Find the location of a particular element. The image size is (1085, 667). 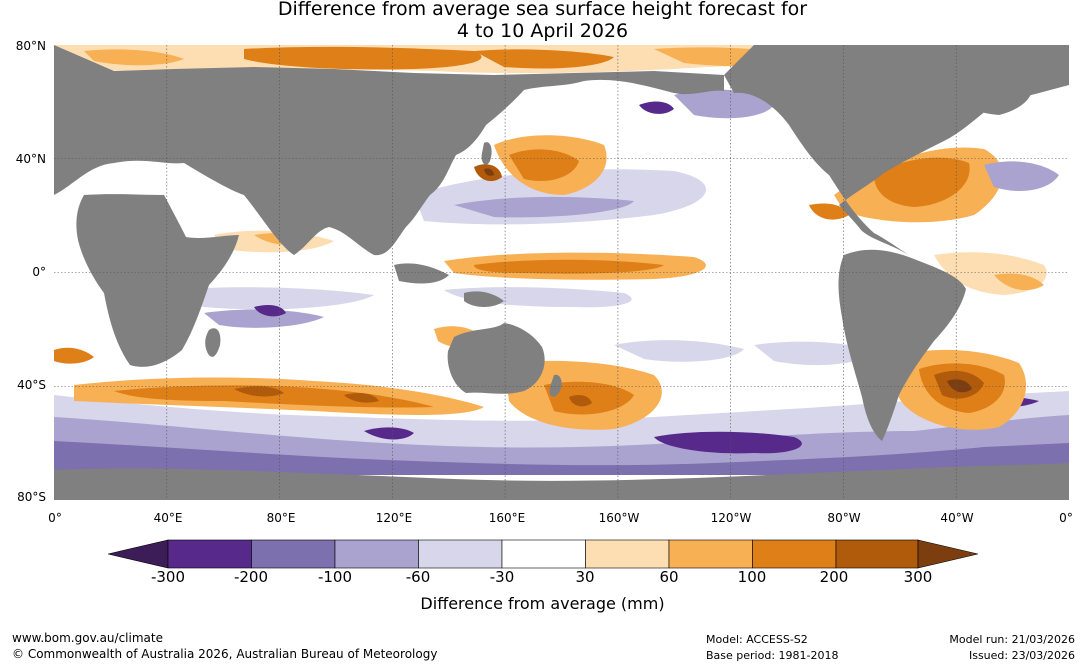

lat-label-80n: 80°N is located at coordinates (30, 46).